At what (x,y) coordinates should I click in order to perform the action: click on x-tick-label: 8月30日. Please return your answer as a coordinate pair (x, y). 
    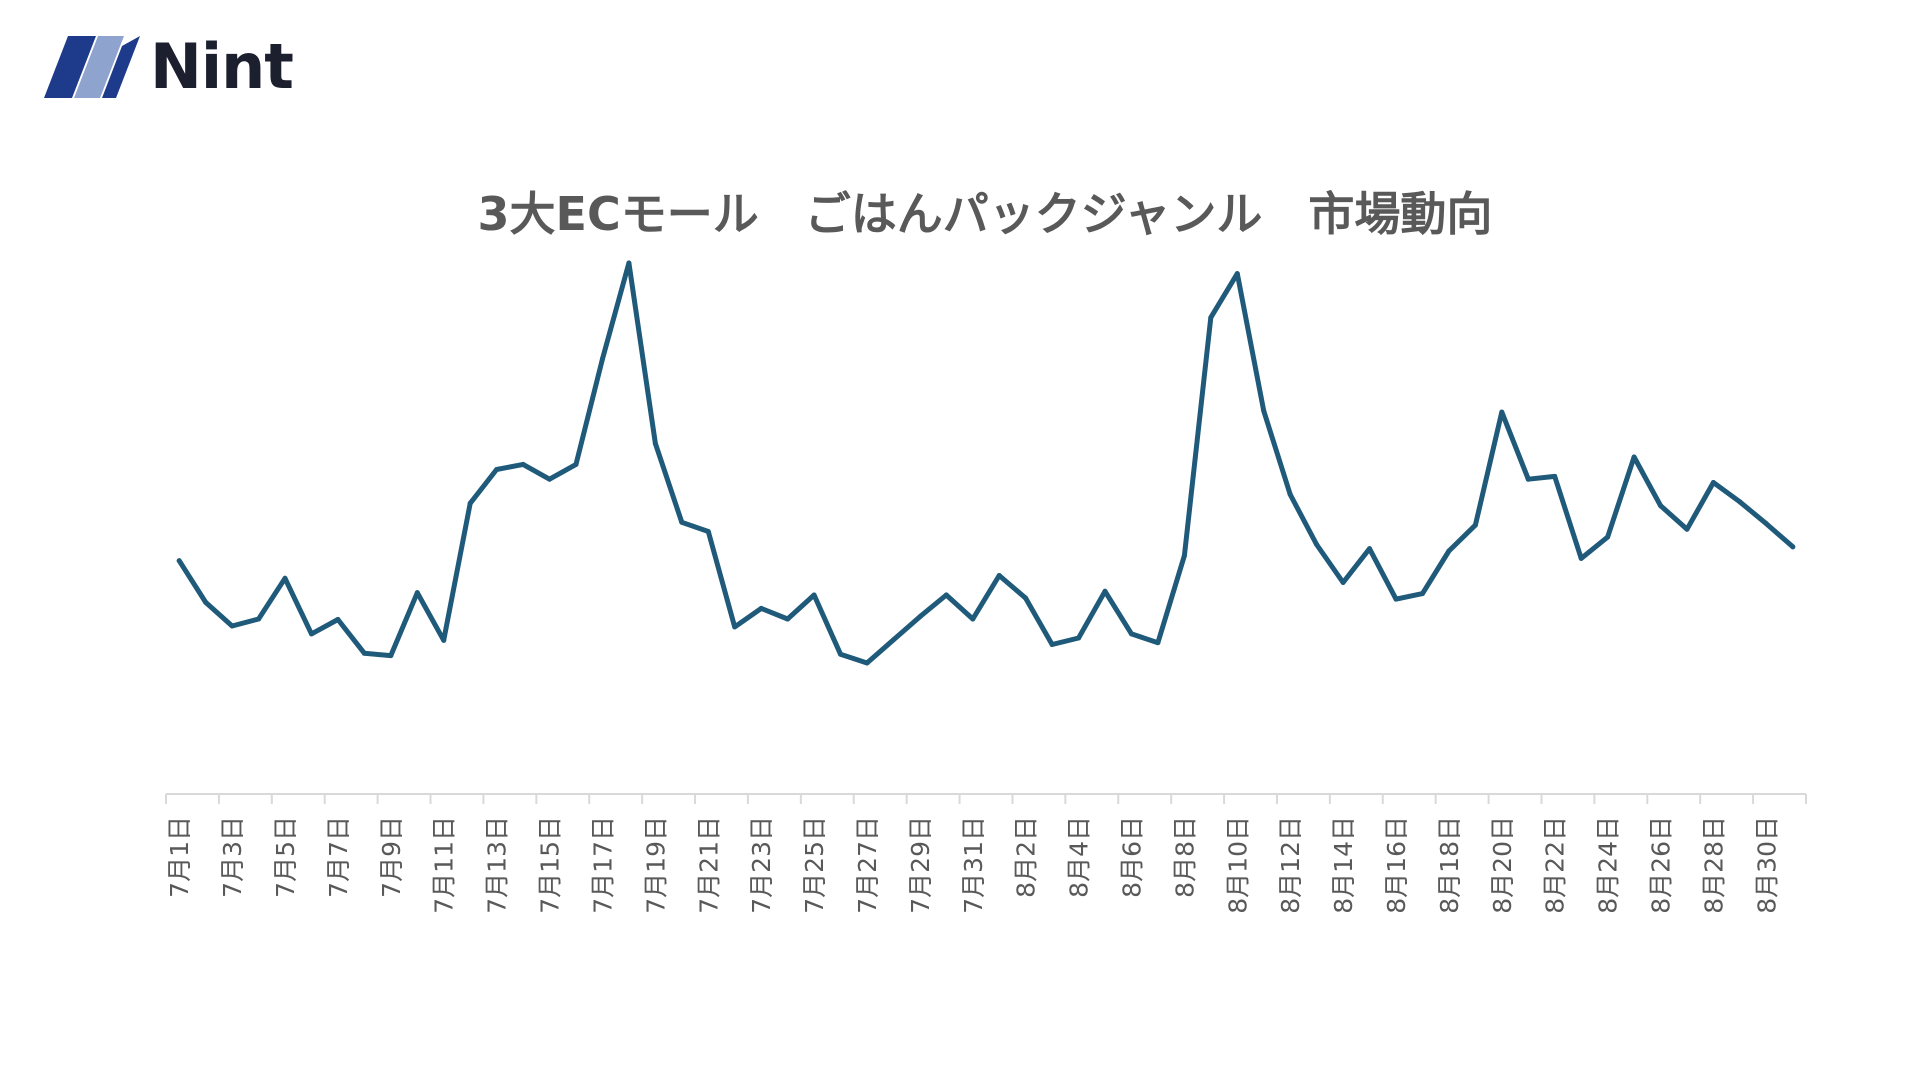
    Looking at the image, I should click on (1766, 865).